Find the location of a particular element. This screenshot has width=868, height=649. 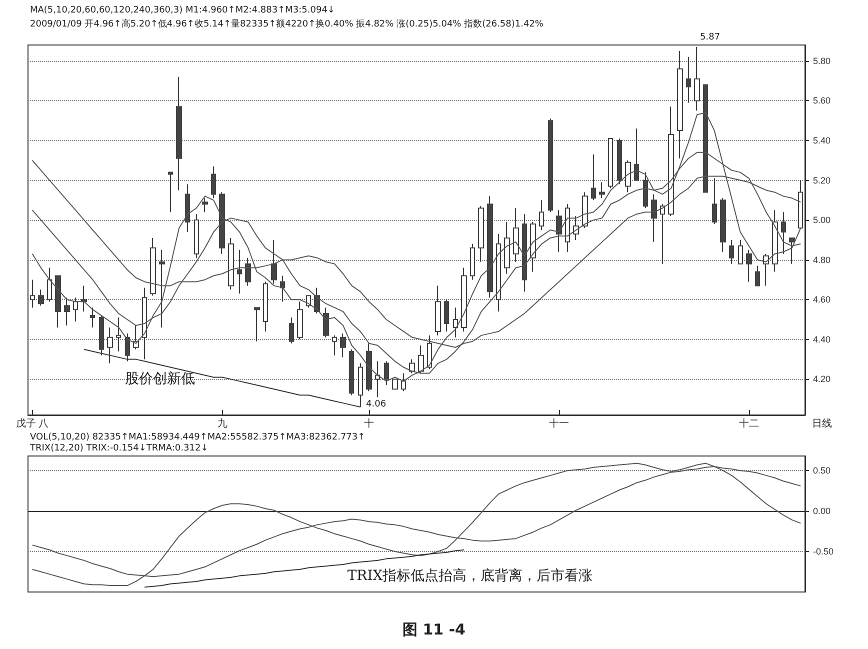

annotation: 股价创新低 is located at coordinates (160, 379).